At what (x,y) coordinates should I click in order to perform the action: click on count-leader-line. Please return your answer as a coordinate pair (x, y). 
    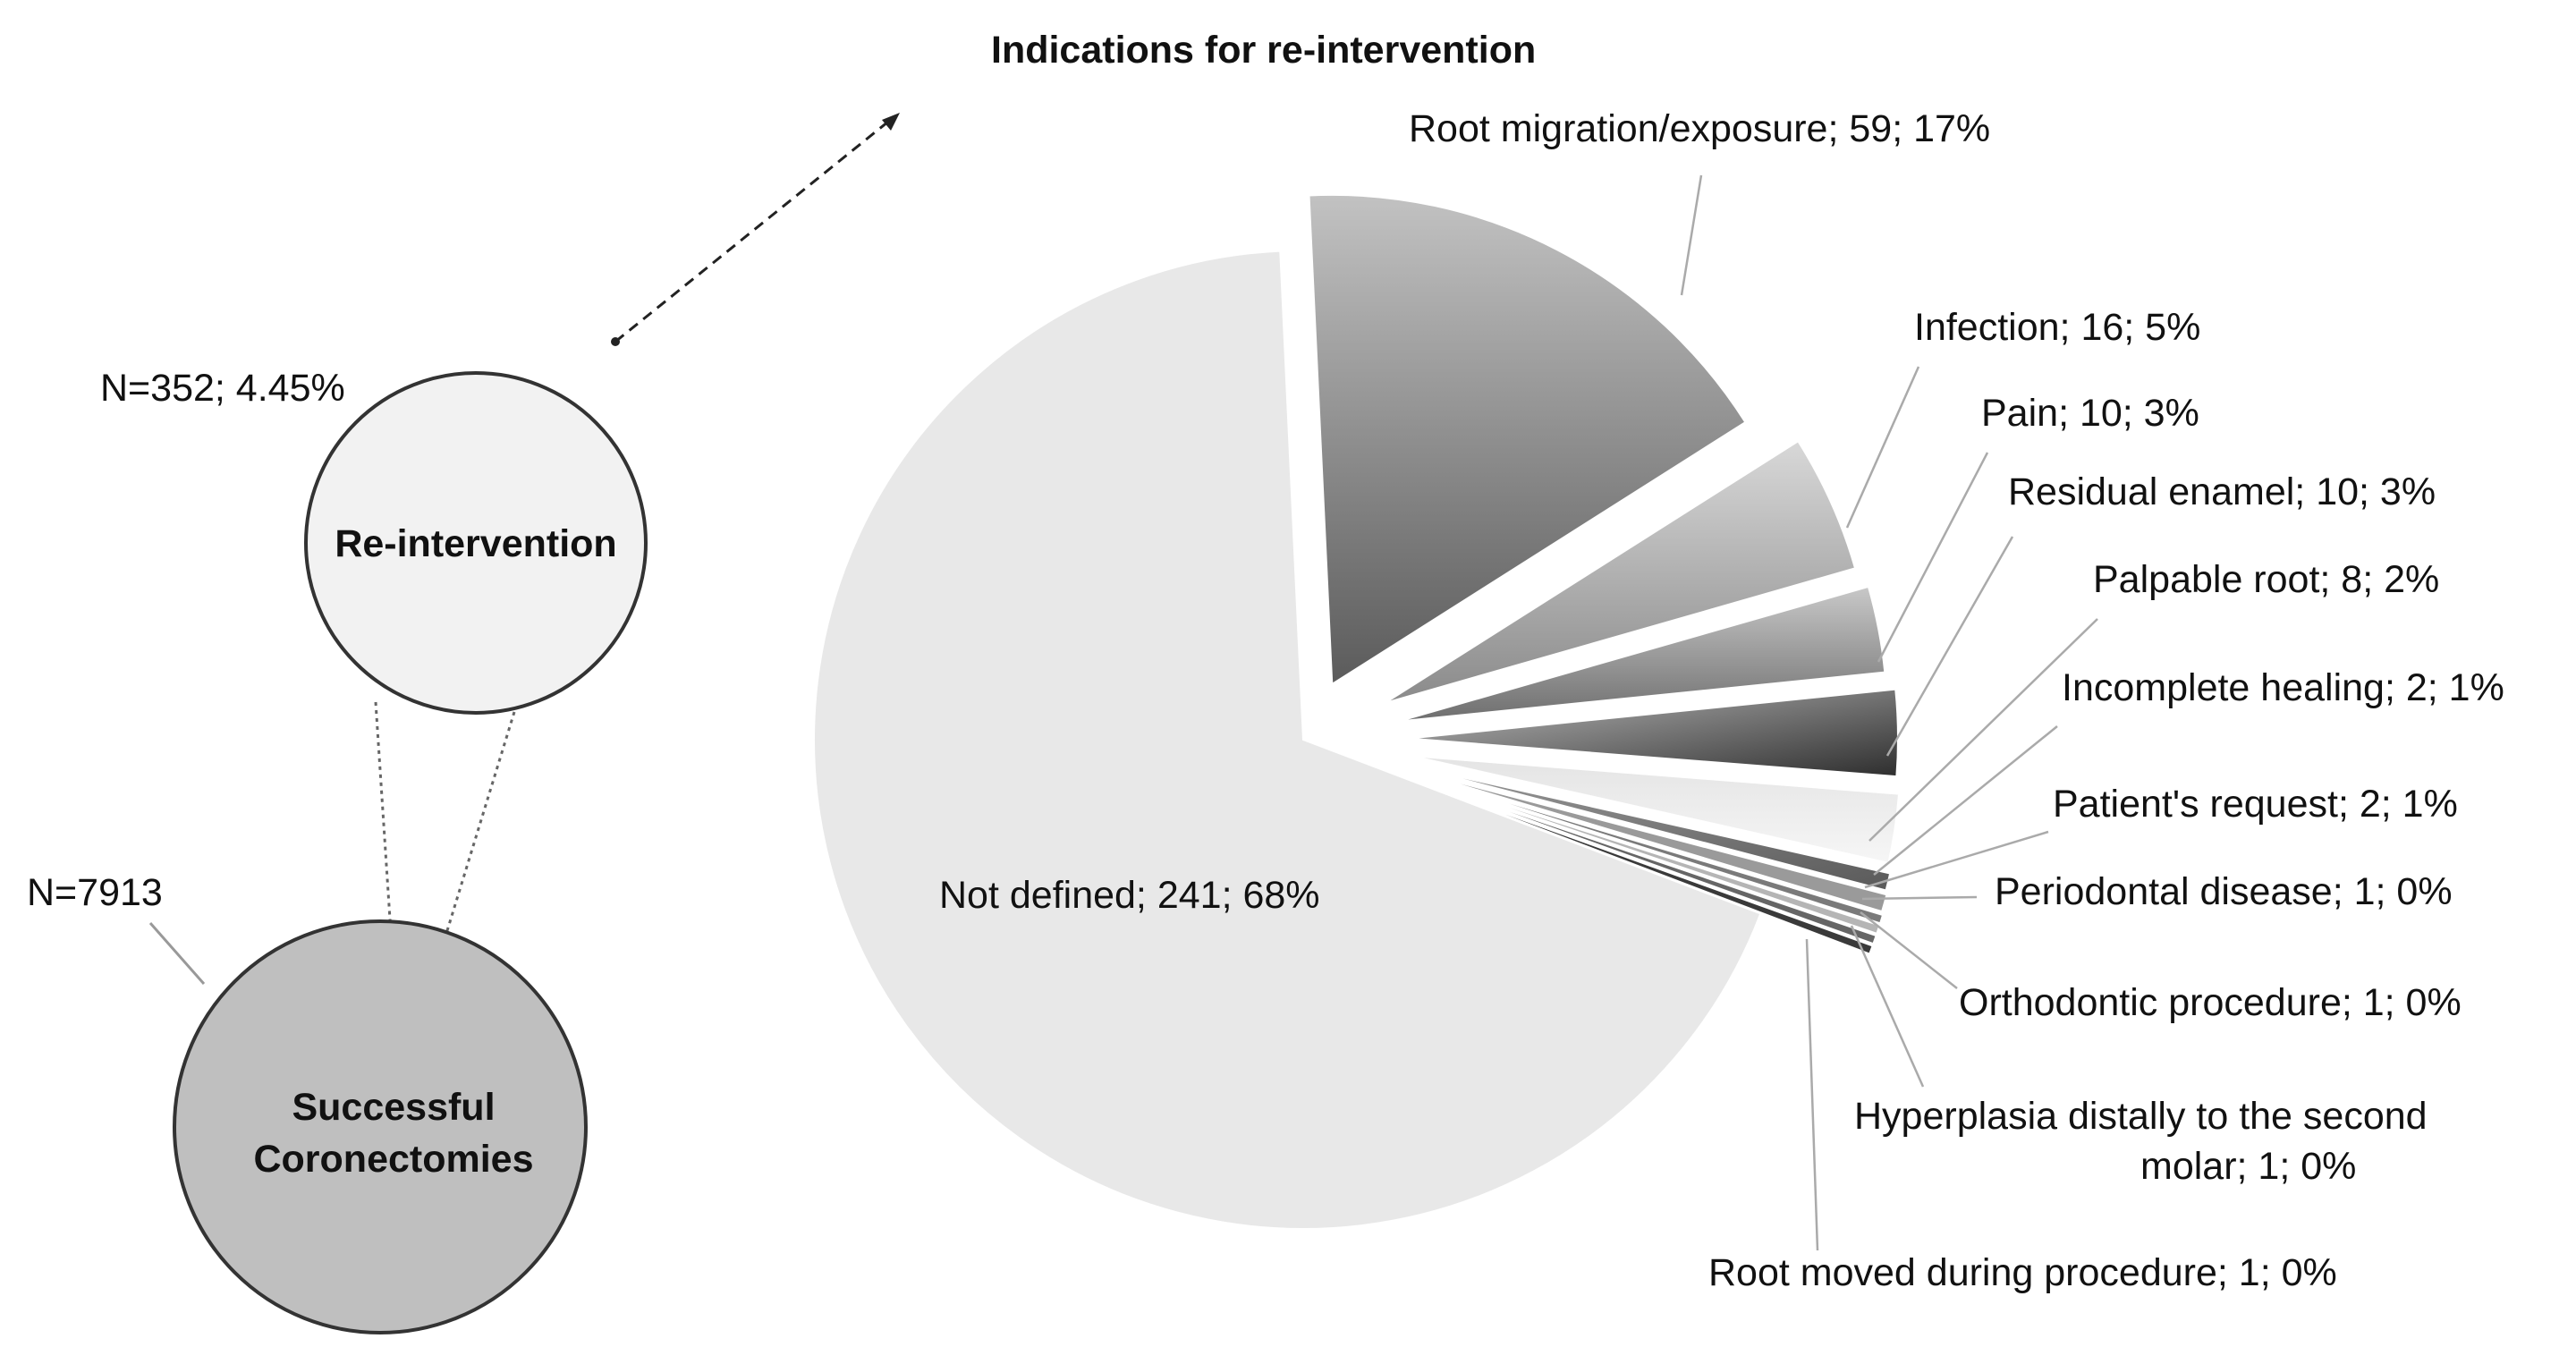
    Looking at the image, I should click on (177, 953).